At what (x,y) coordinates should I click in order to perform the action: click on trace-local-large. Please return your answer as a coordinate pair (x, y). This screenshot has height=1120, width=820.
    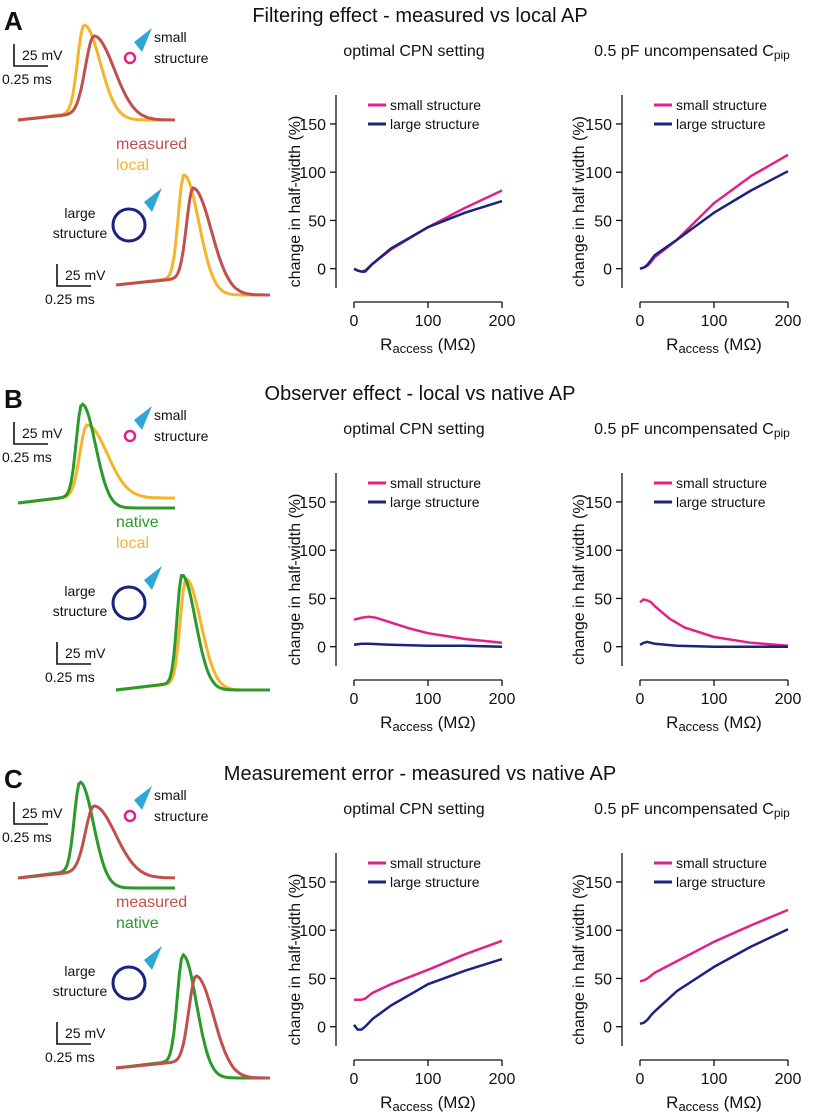
    Looking at the image, I should click on (192, 634).